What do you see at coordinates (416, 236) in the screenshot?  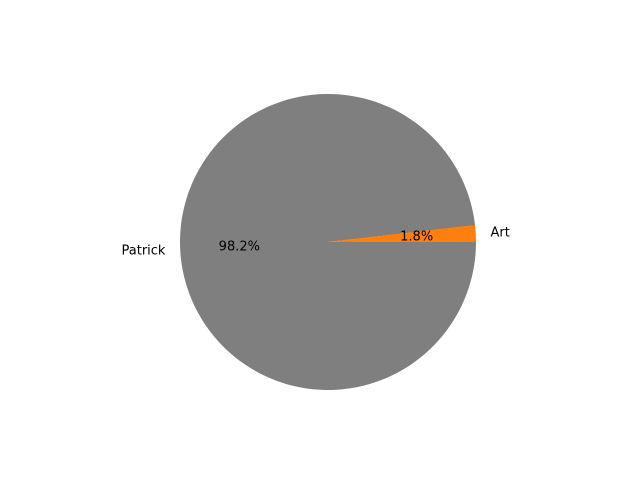 I see `slice-percent-art: 1.8%` at bounding box center [416, 236].